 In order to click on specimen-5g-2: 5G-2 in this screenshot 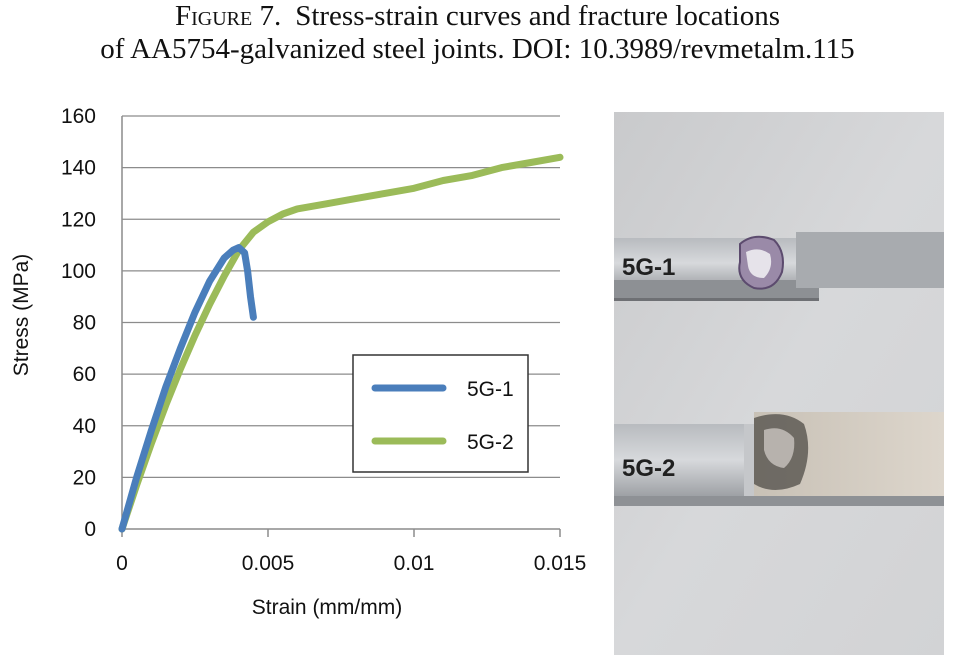, I will do `click(779, 459)`.